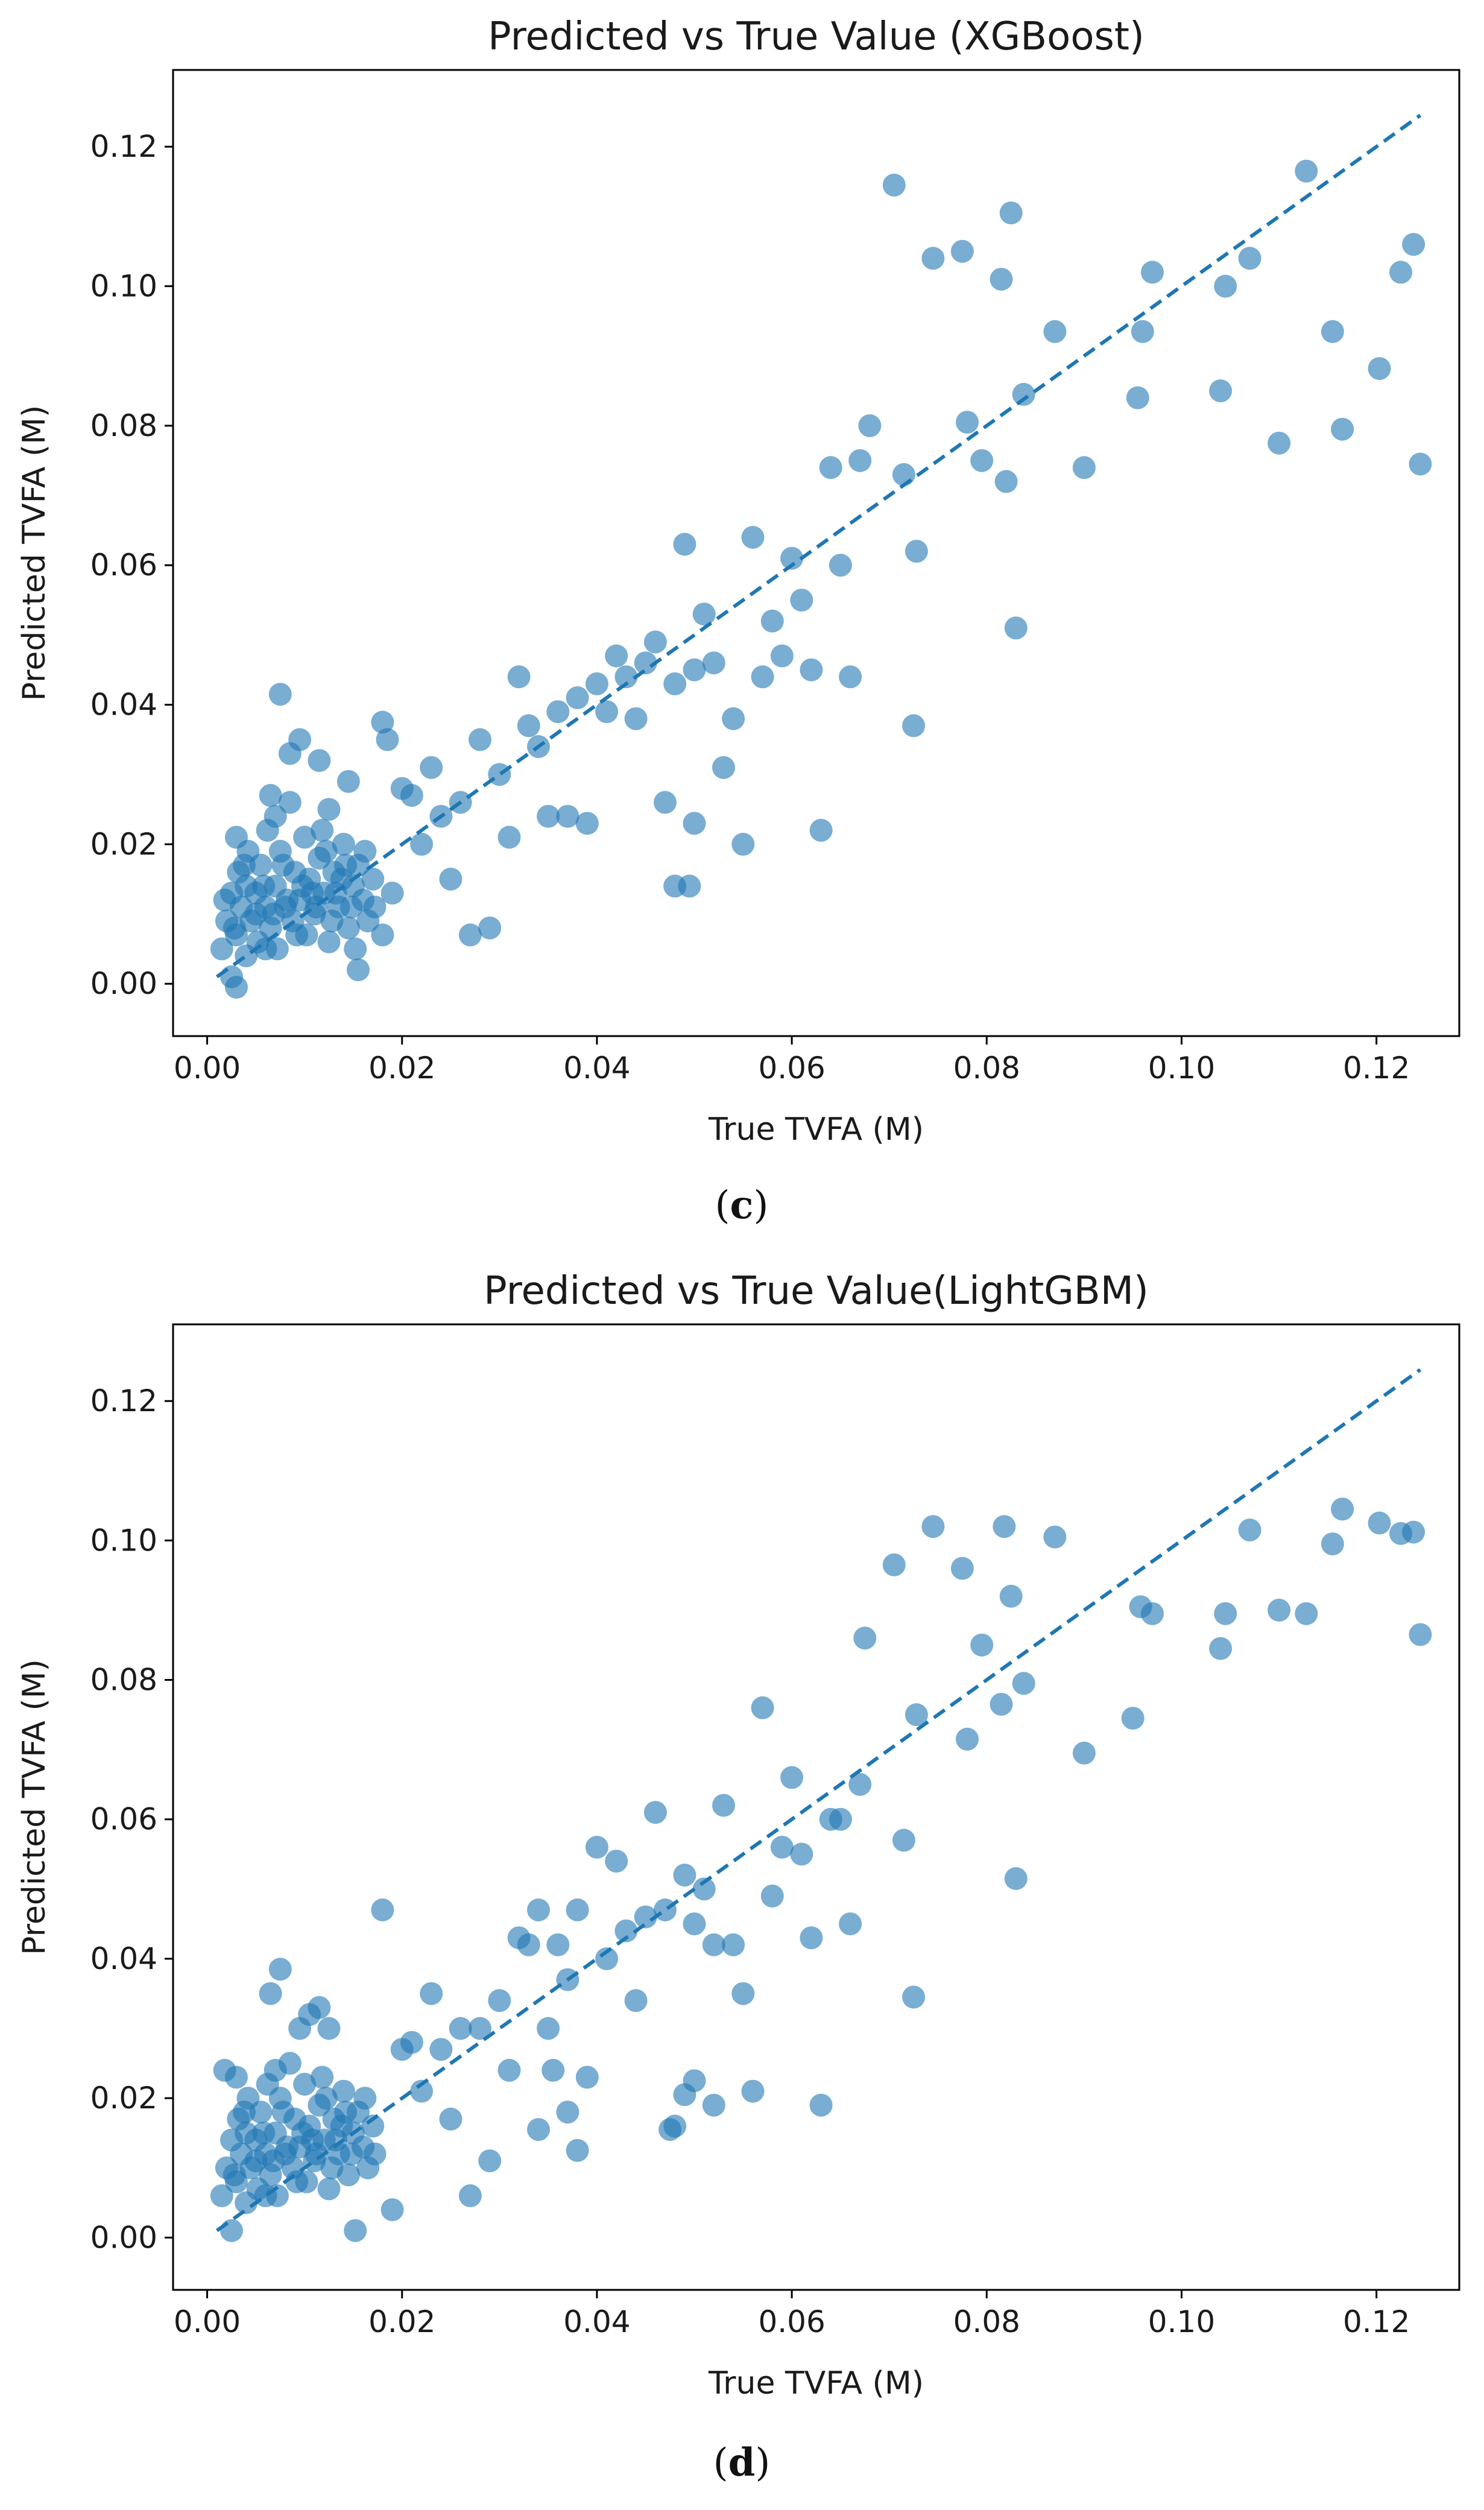 This screenshot has width=1484, height=2510. I want to click on caption-close: ), so click(760, 1205).